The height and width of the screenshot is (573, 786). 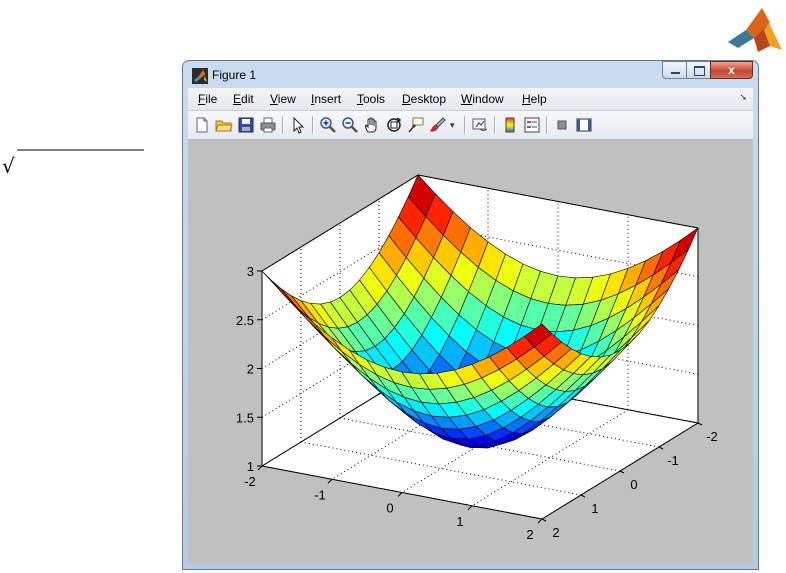 I want to click on title-bar: Figure 1 x, so click(x=470, y=74).